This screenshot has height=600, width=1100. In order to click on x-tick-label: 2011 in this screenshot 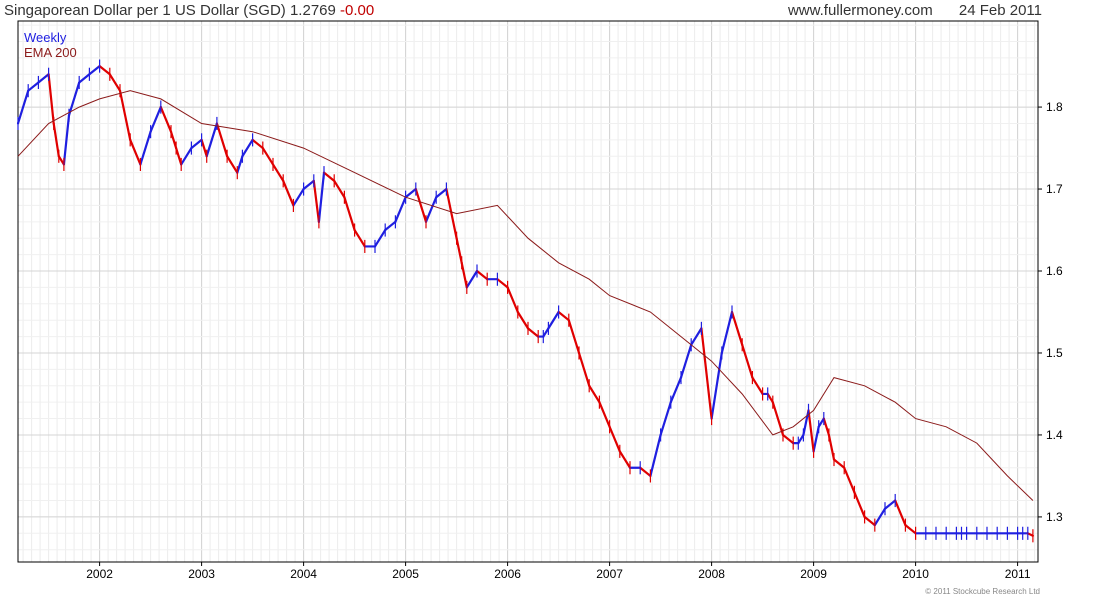, I will do `click(1018, 574)`.